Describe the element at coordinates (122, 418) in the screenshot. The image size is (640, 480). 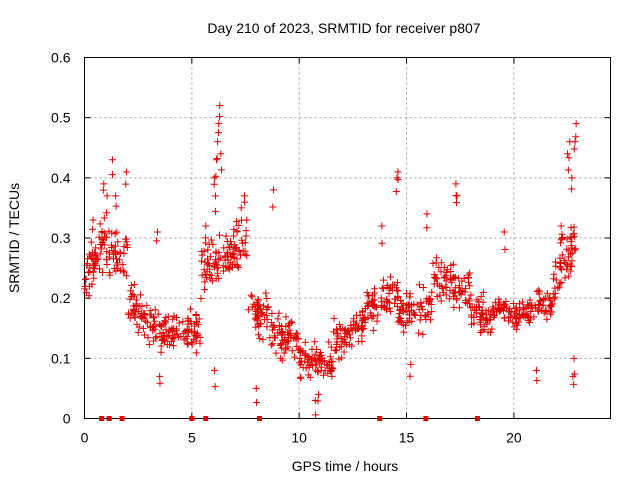
I see `zero-marker` at that location.